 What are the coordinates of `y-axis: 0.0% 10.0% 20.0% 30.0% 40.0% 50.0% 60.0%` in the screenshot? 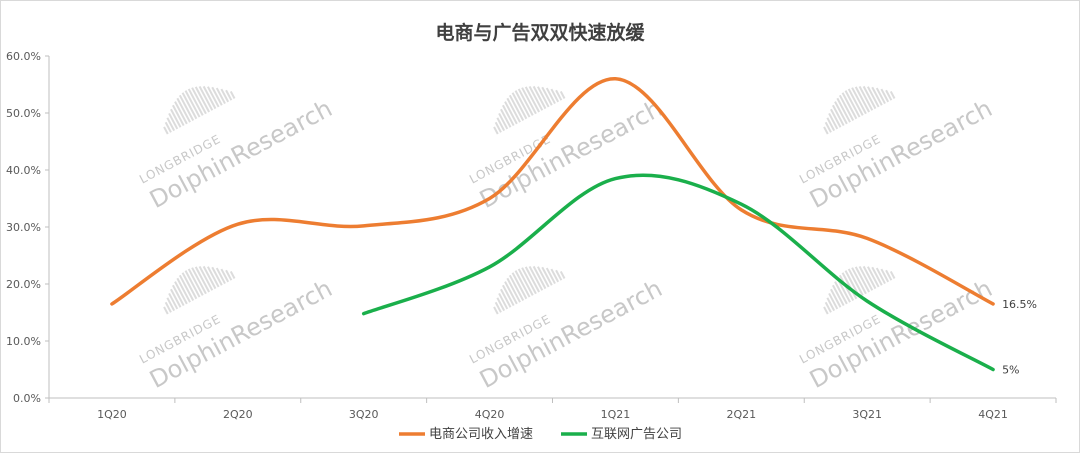 It's located at (28, 227).